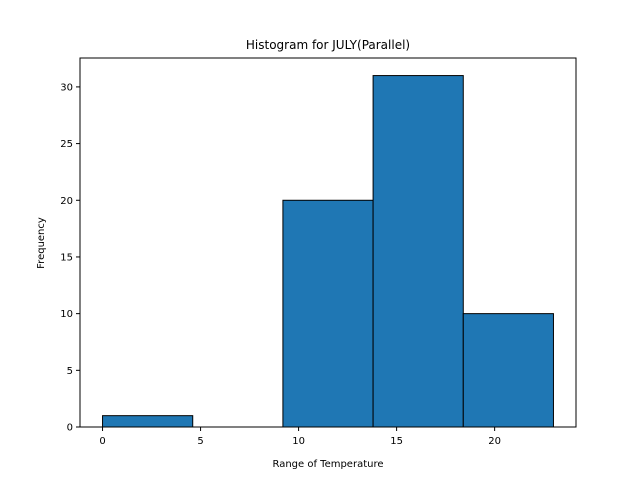 The width and height of the screenshot is (640, 480). Describe the element at coordinates (66, 314) in the screenshot. I see `y-tick-label-2: 10` at that location.